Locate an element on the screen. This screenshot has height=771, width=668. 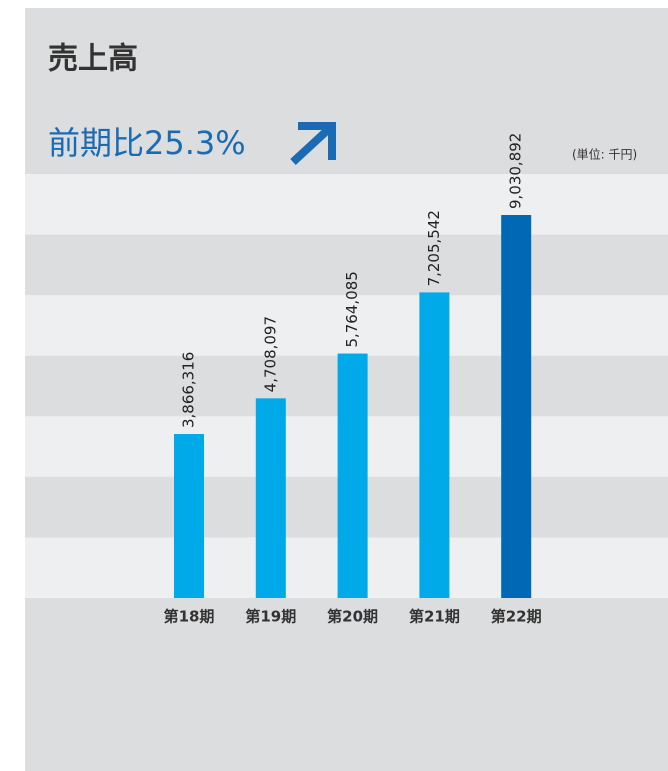
chart-title: 売上高 is located at coordinates (93, 59).